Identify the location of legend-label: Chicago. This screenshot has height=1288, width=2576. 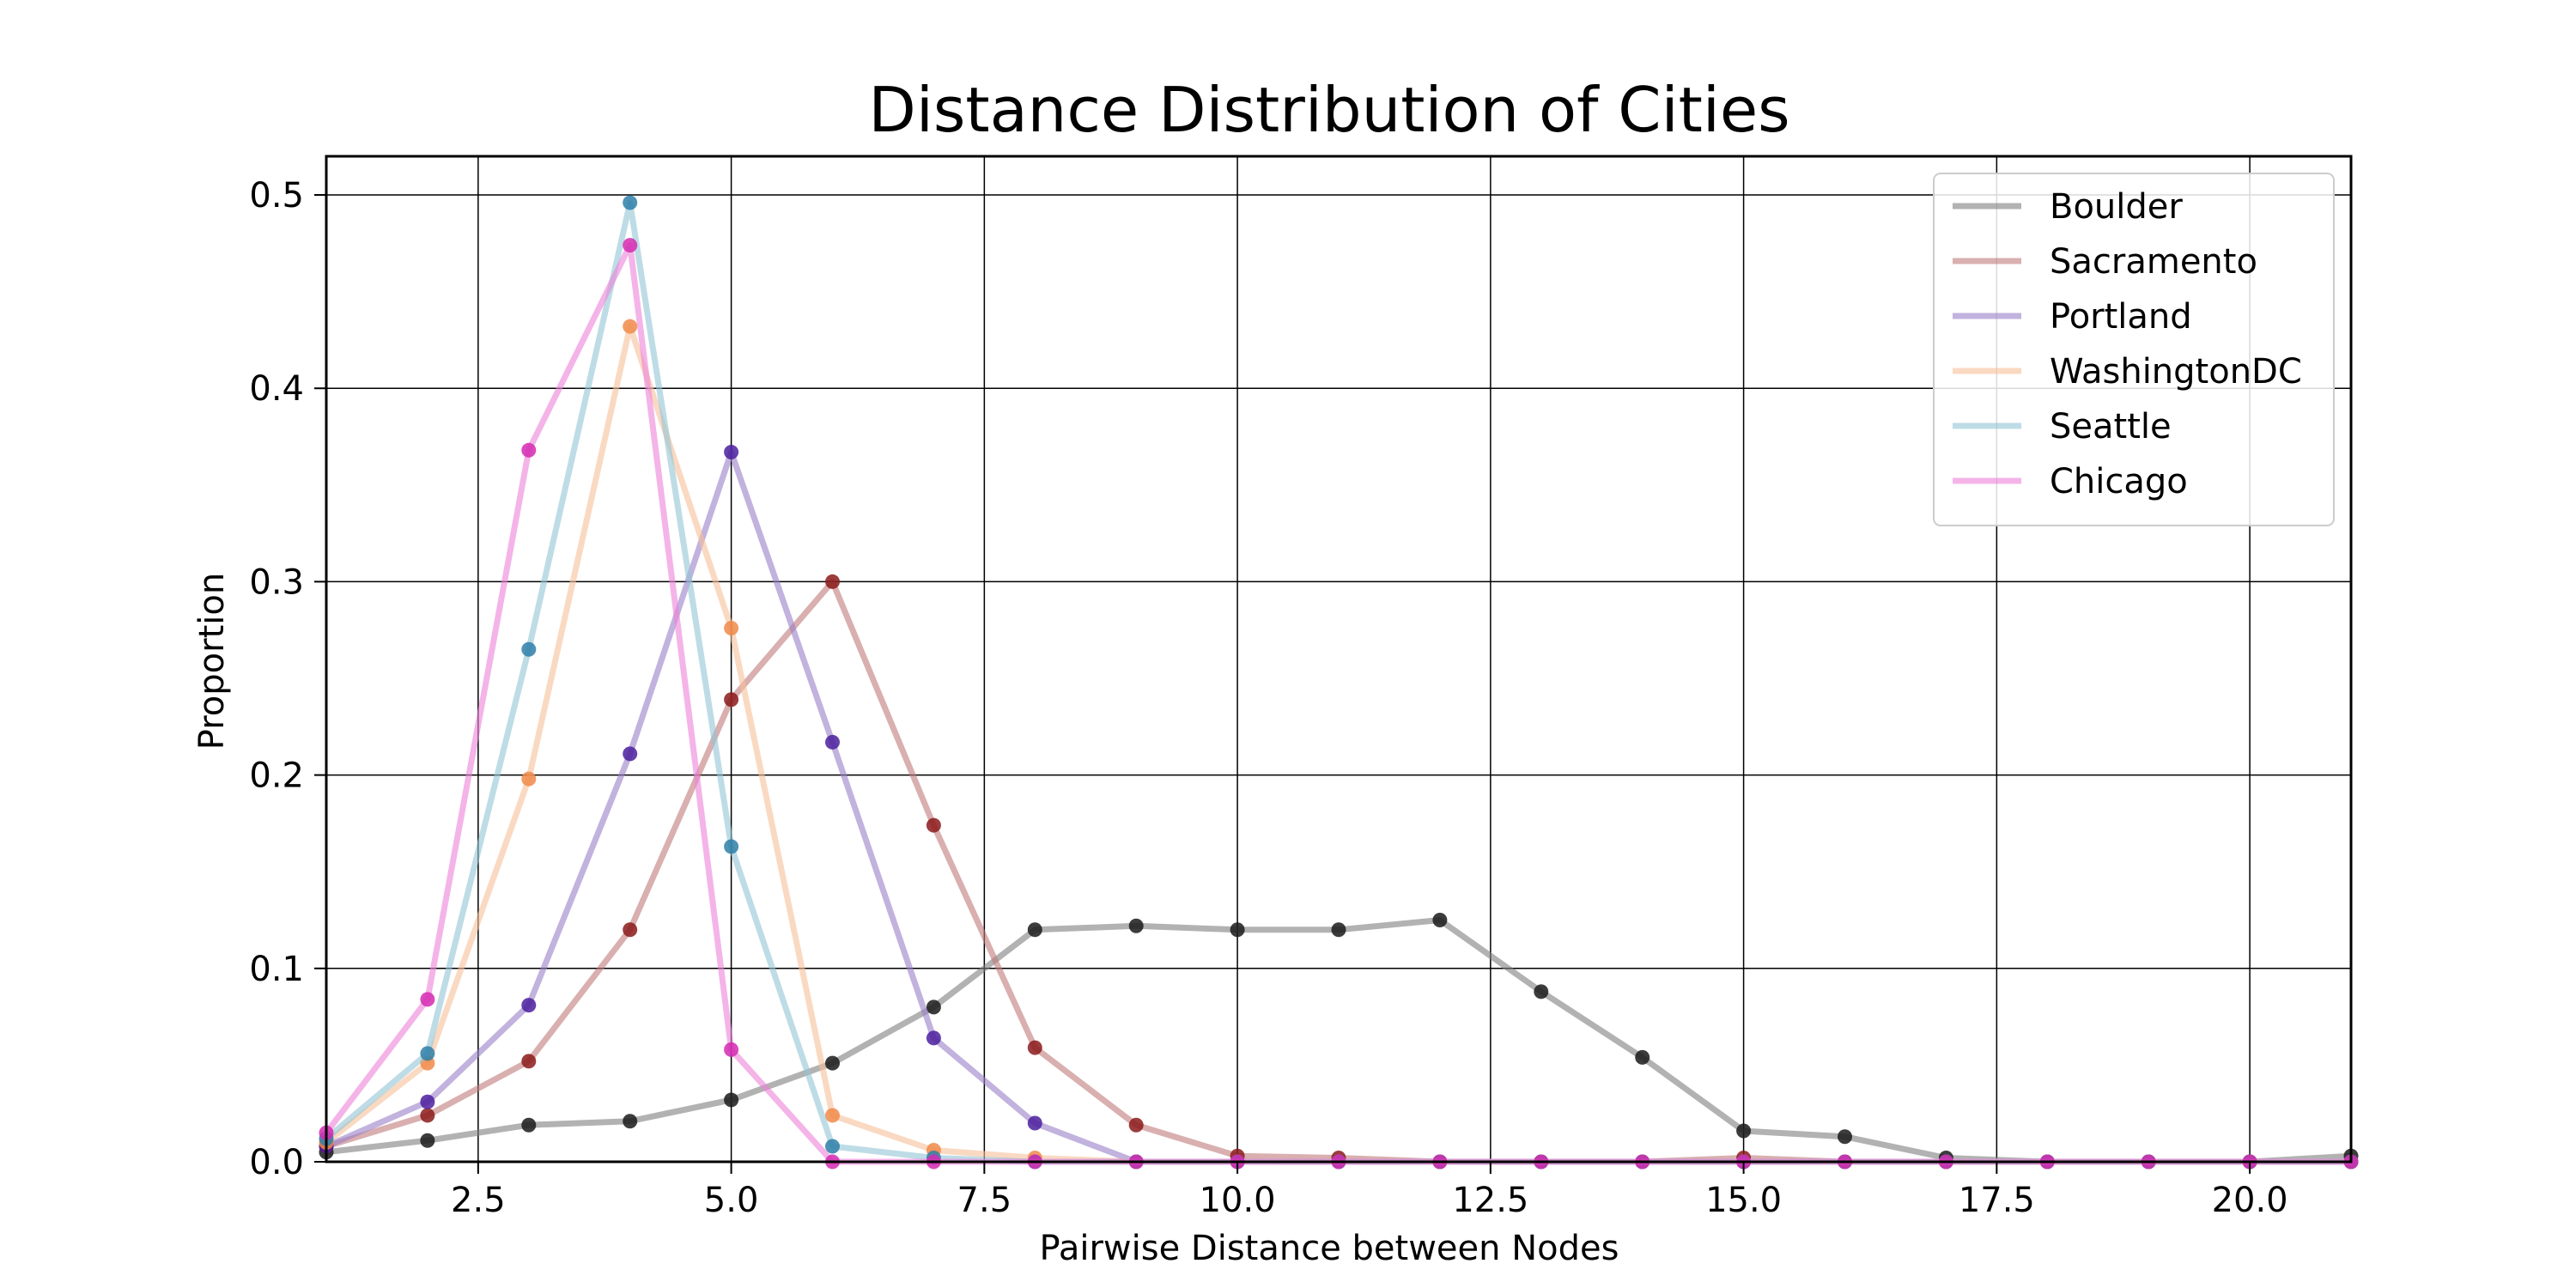
(2119, 481).